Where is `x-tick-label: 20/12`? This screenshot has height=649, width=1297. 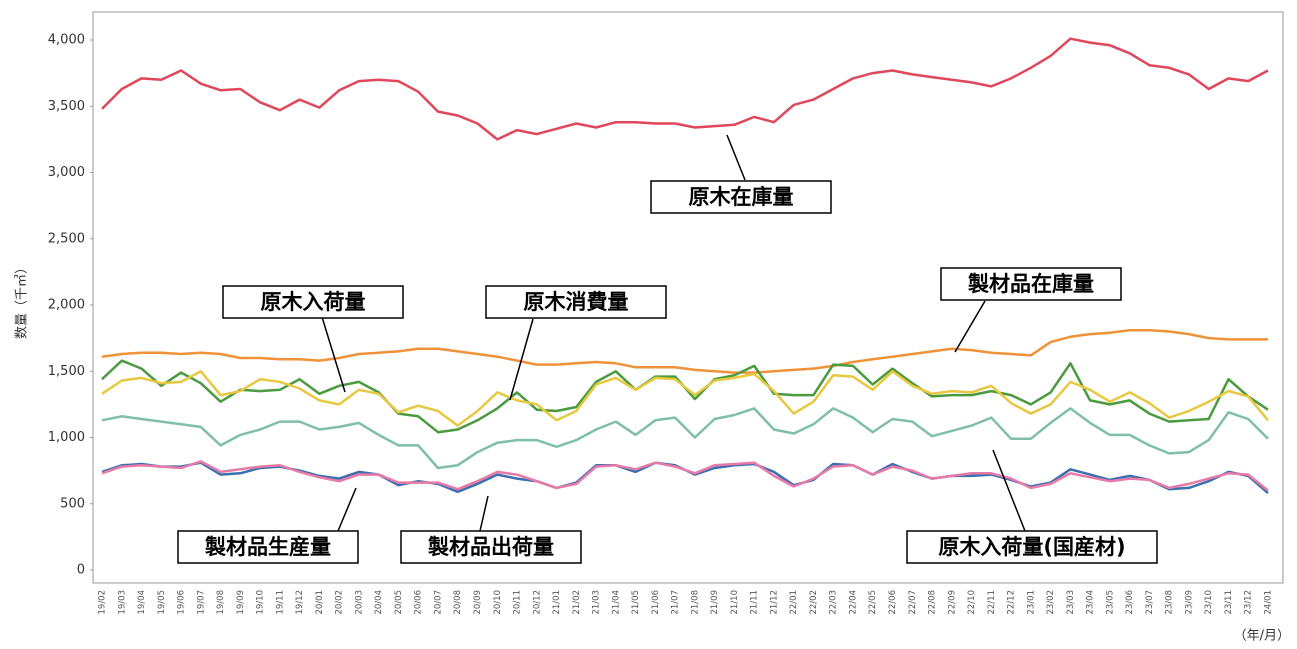
x-tick-label: 20/12 is located at coordinates (537, 602).